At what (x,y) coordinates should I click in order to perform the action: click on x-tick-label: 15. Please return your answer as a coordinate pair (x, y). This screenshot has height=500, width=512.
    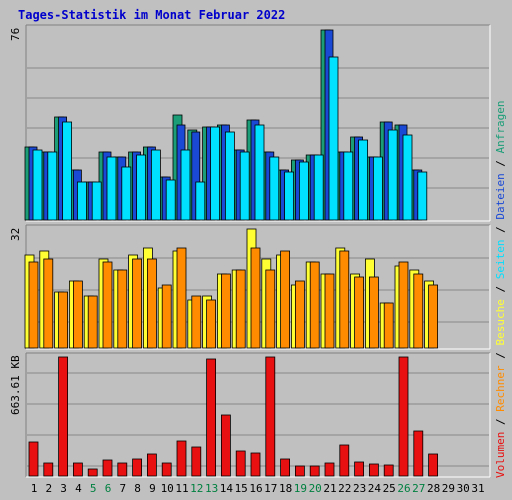
    Looking at the image, I should click on (241, 488).